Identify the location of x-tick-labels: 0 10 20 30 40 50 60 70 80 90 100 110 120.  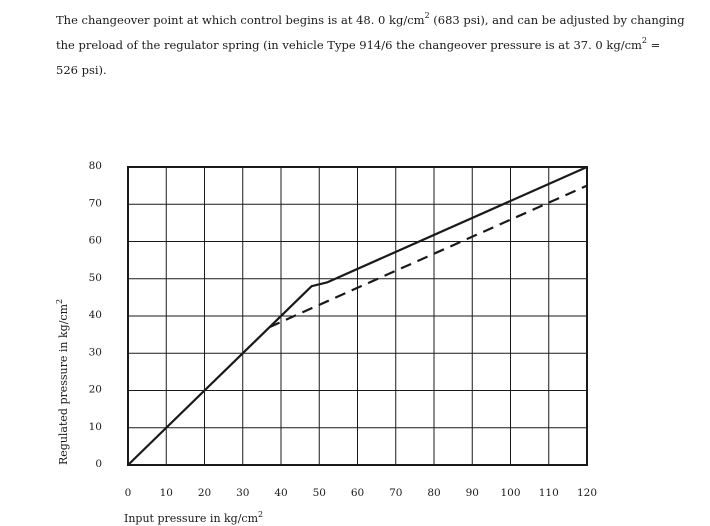
(361, 493).